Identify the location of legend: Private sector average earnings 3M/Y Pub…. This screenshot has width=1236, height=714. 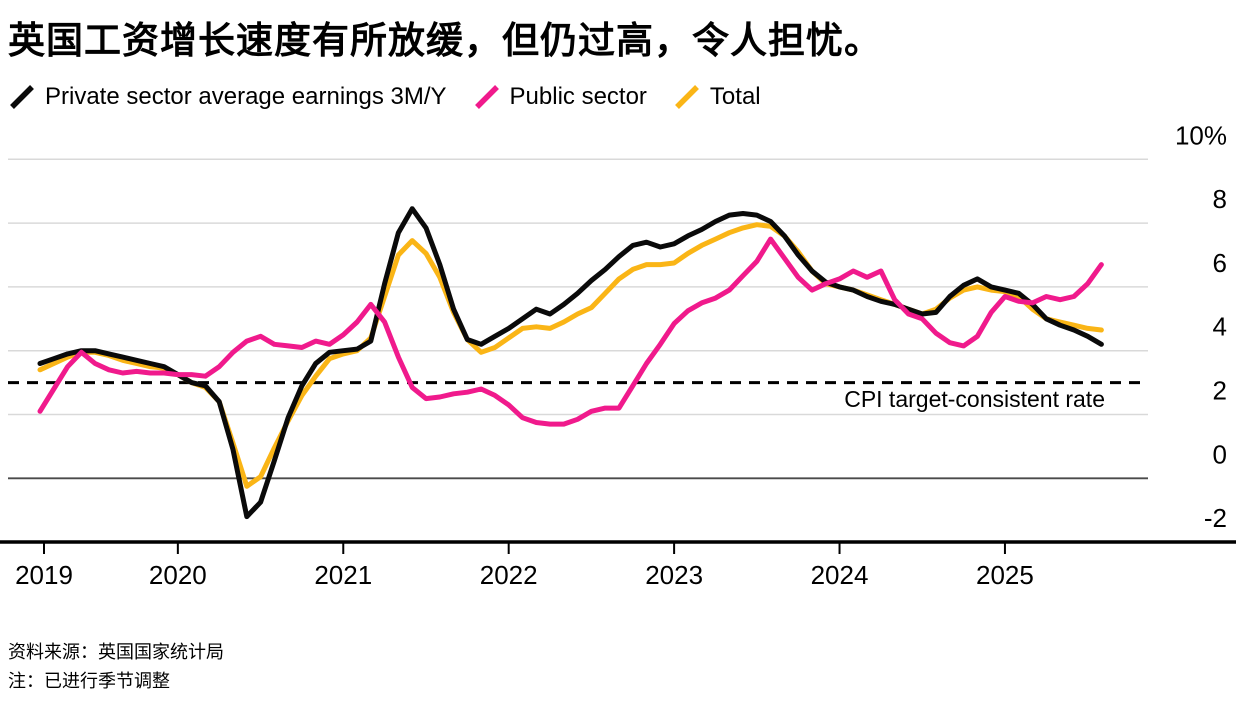
(384, 97).